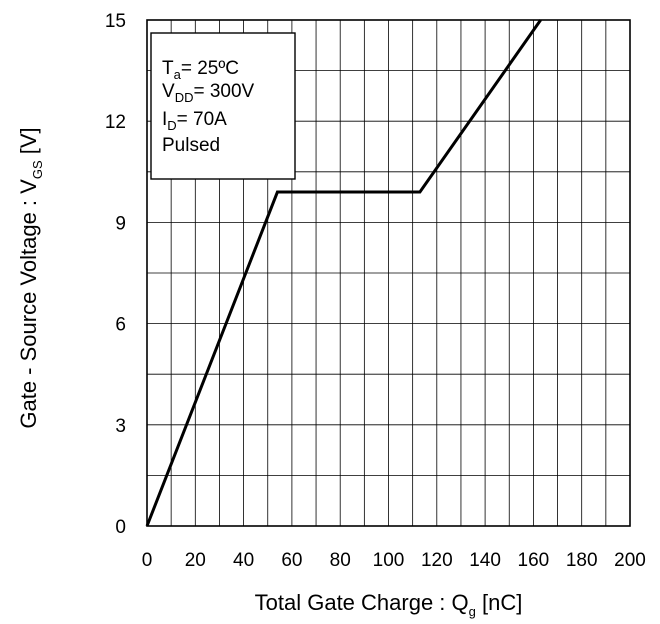 The height and width of the screenshot is (624, 660). What do you see at coordinates (582, 560) in the screenshot?
I see `x-tick-label: 180` at bounding box center [582, 560].